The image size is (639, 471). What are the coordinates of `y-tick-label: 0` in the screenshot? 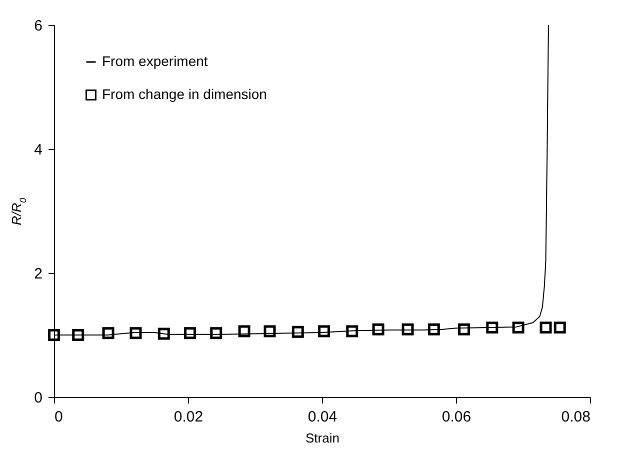 It's located at (38, 398).